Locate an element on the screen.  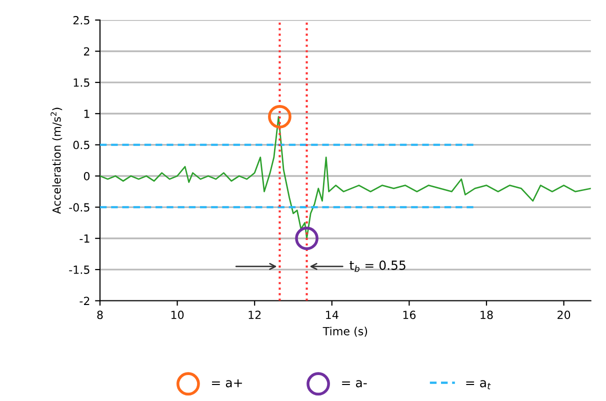
y-tick-label: 0.5 is located at coordinates (81, 145).